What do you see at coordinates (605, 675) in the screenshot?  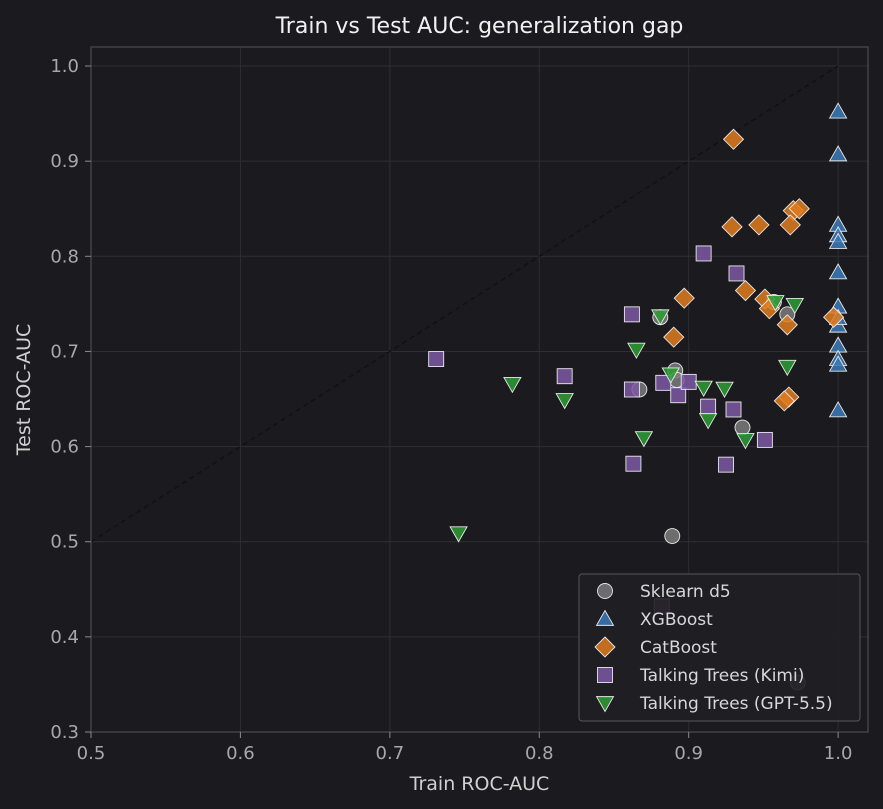 I see `legend-marker-square` at bounding box center [605, 675].